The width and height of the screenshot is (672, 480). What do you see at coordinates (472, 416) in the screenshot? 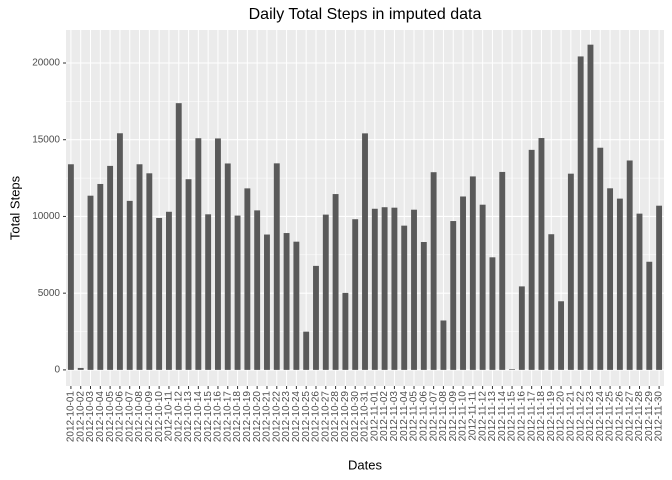
I see `x-tick-label: 2012-11-11` at bounding box center [472, 416].